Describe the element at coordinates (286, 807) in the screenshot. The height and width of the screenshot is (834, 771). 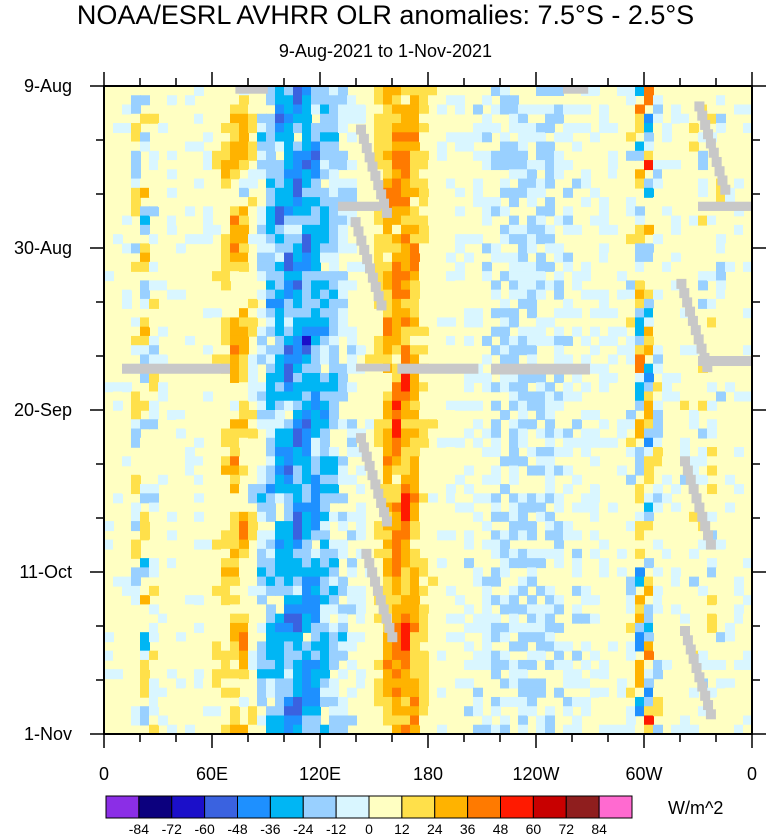
I see `colorbar-swatch` at that location.